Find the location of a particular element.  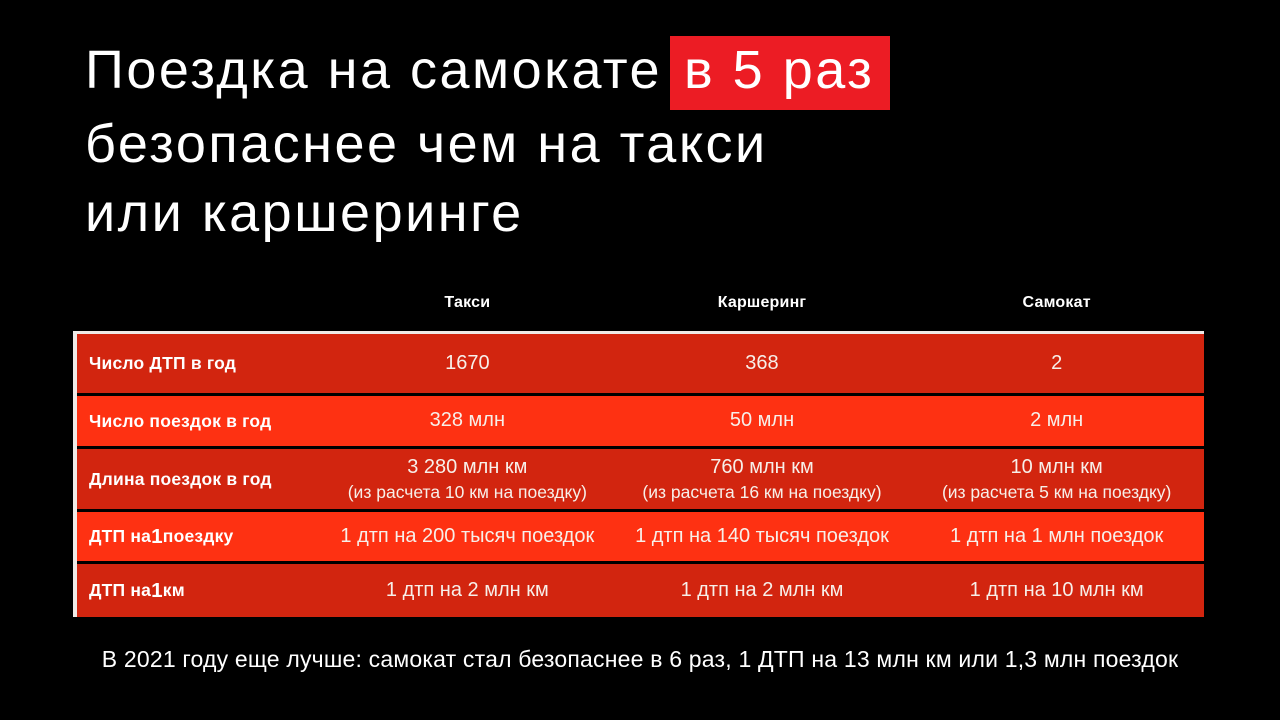

row-label-text: поездку is located at coordinates (198, 536).